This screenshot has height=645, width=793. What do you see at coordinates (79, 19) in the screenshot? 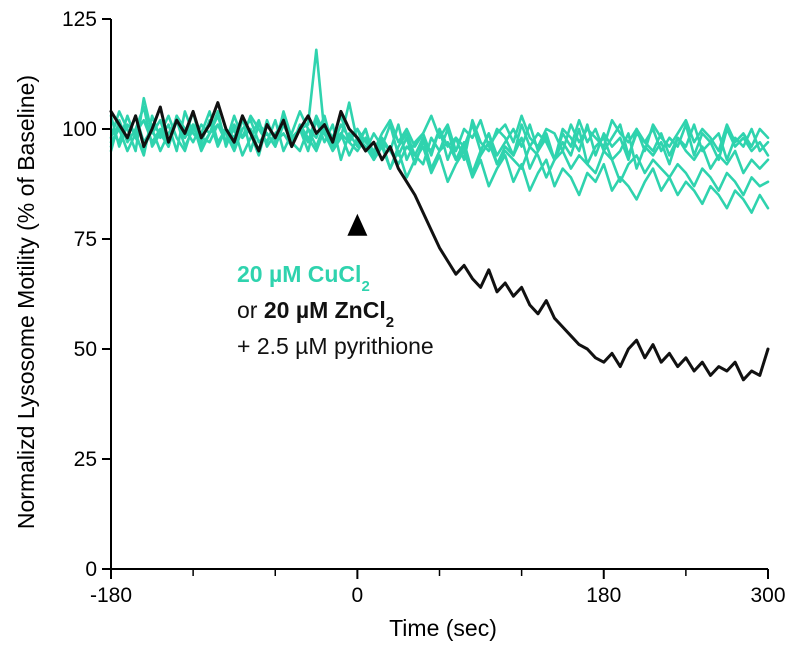
I see `y-tick-label-125: 125` at bounding box center [79, 19].